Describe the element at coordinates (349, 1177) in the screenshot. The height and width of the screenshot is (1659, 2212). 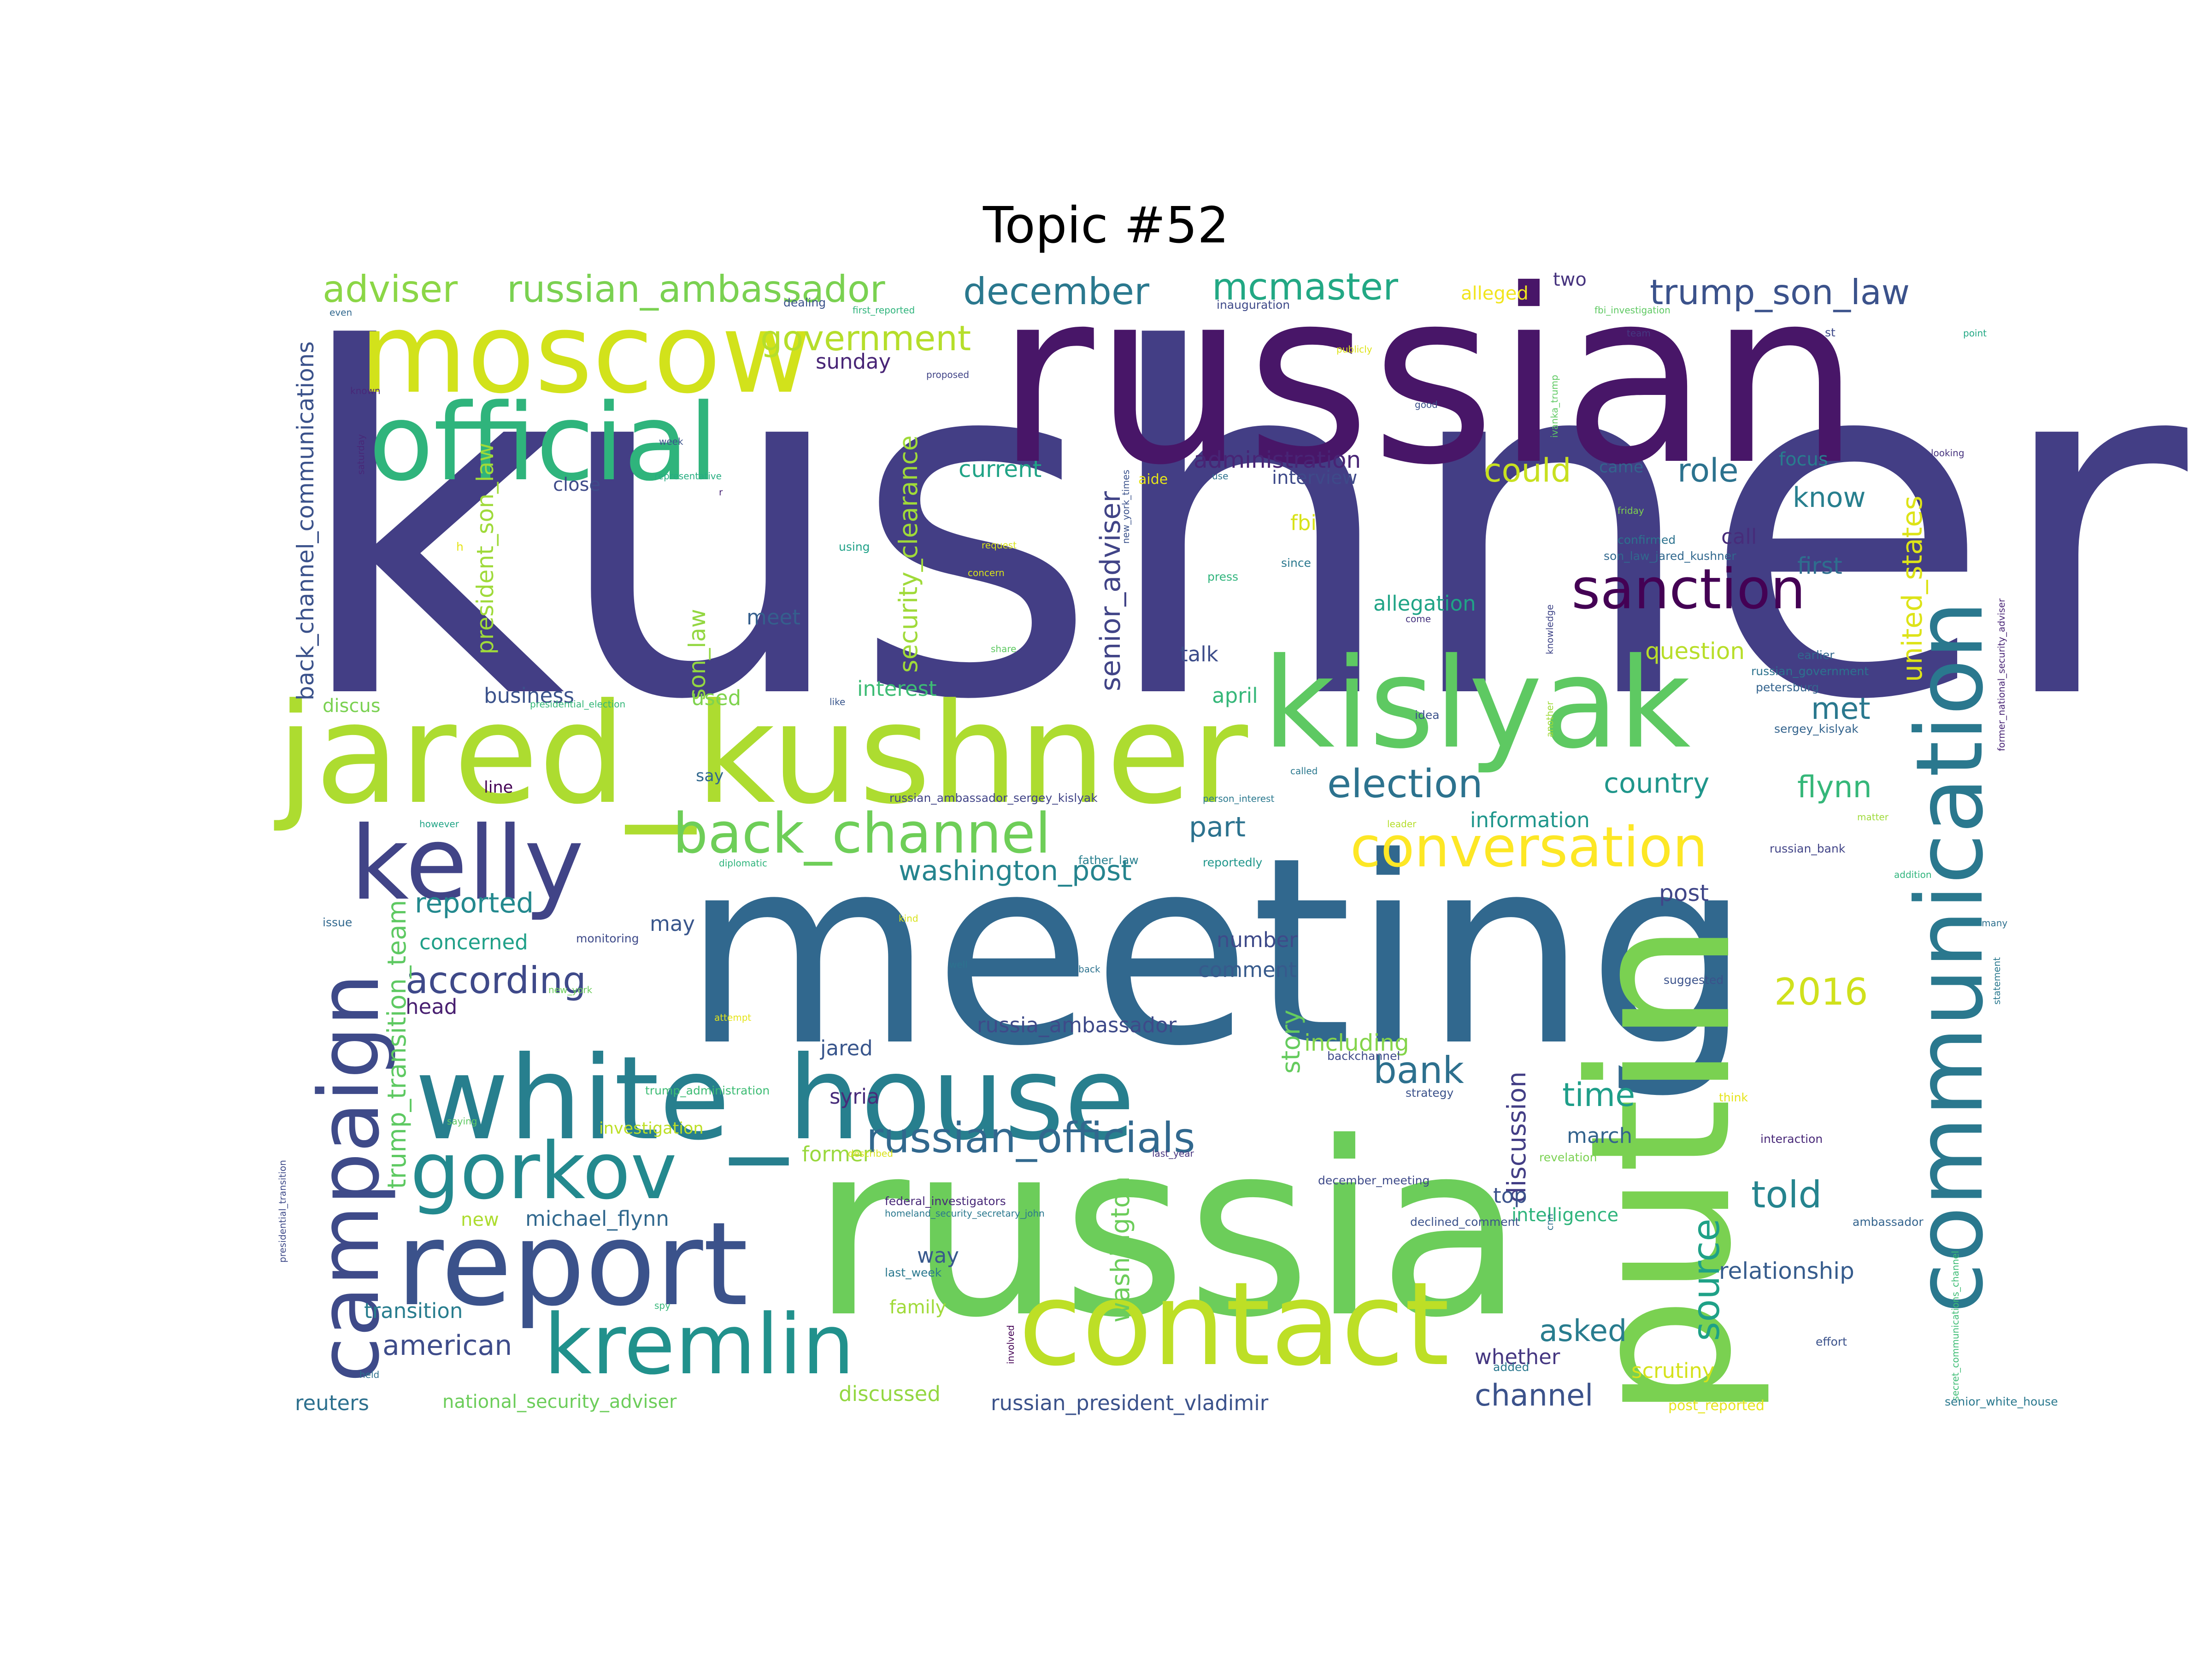
I see `cloud-word: campaign` at that location.